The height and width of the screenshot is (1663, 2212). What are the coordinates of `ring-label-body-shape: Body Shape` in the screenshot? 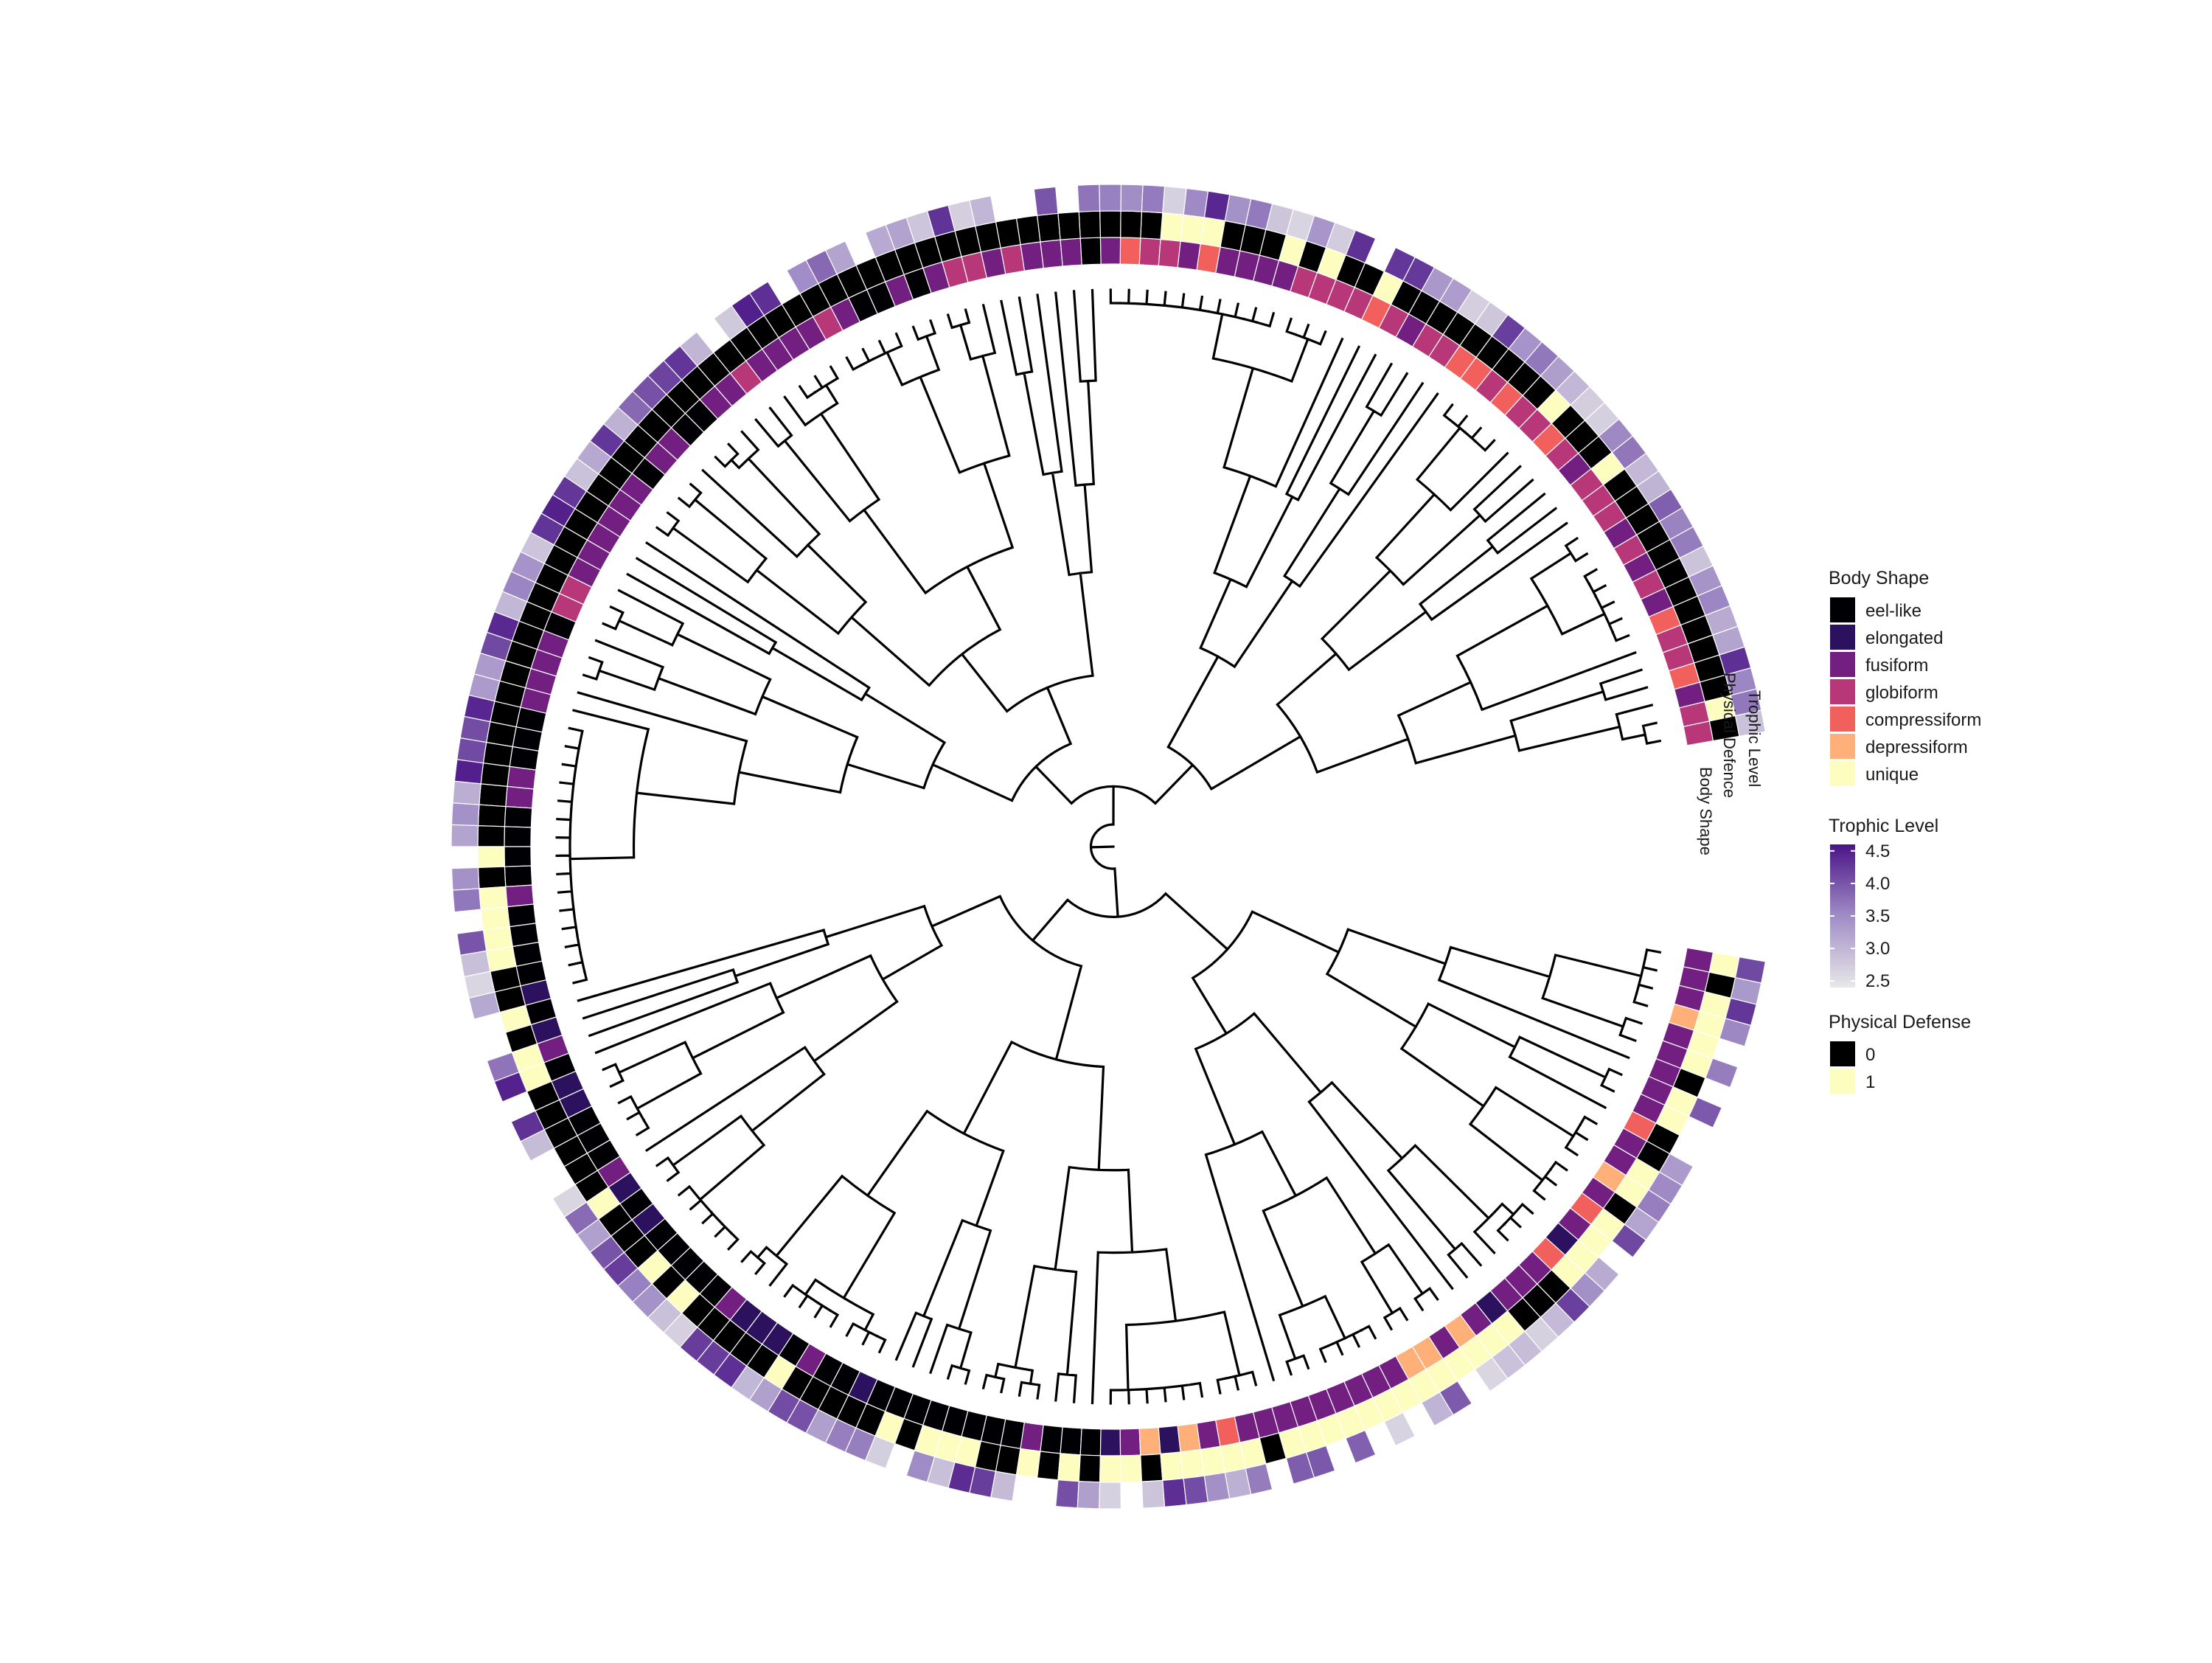 It's located at (1706, 811).